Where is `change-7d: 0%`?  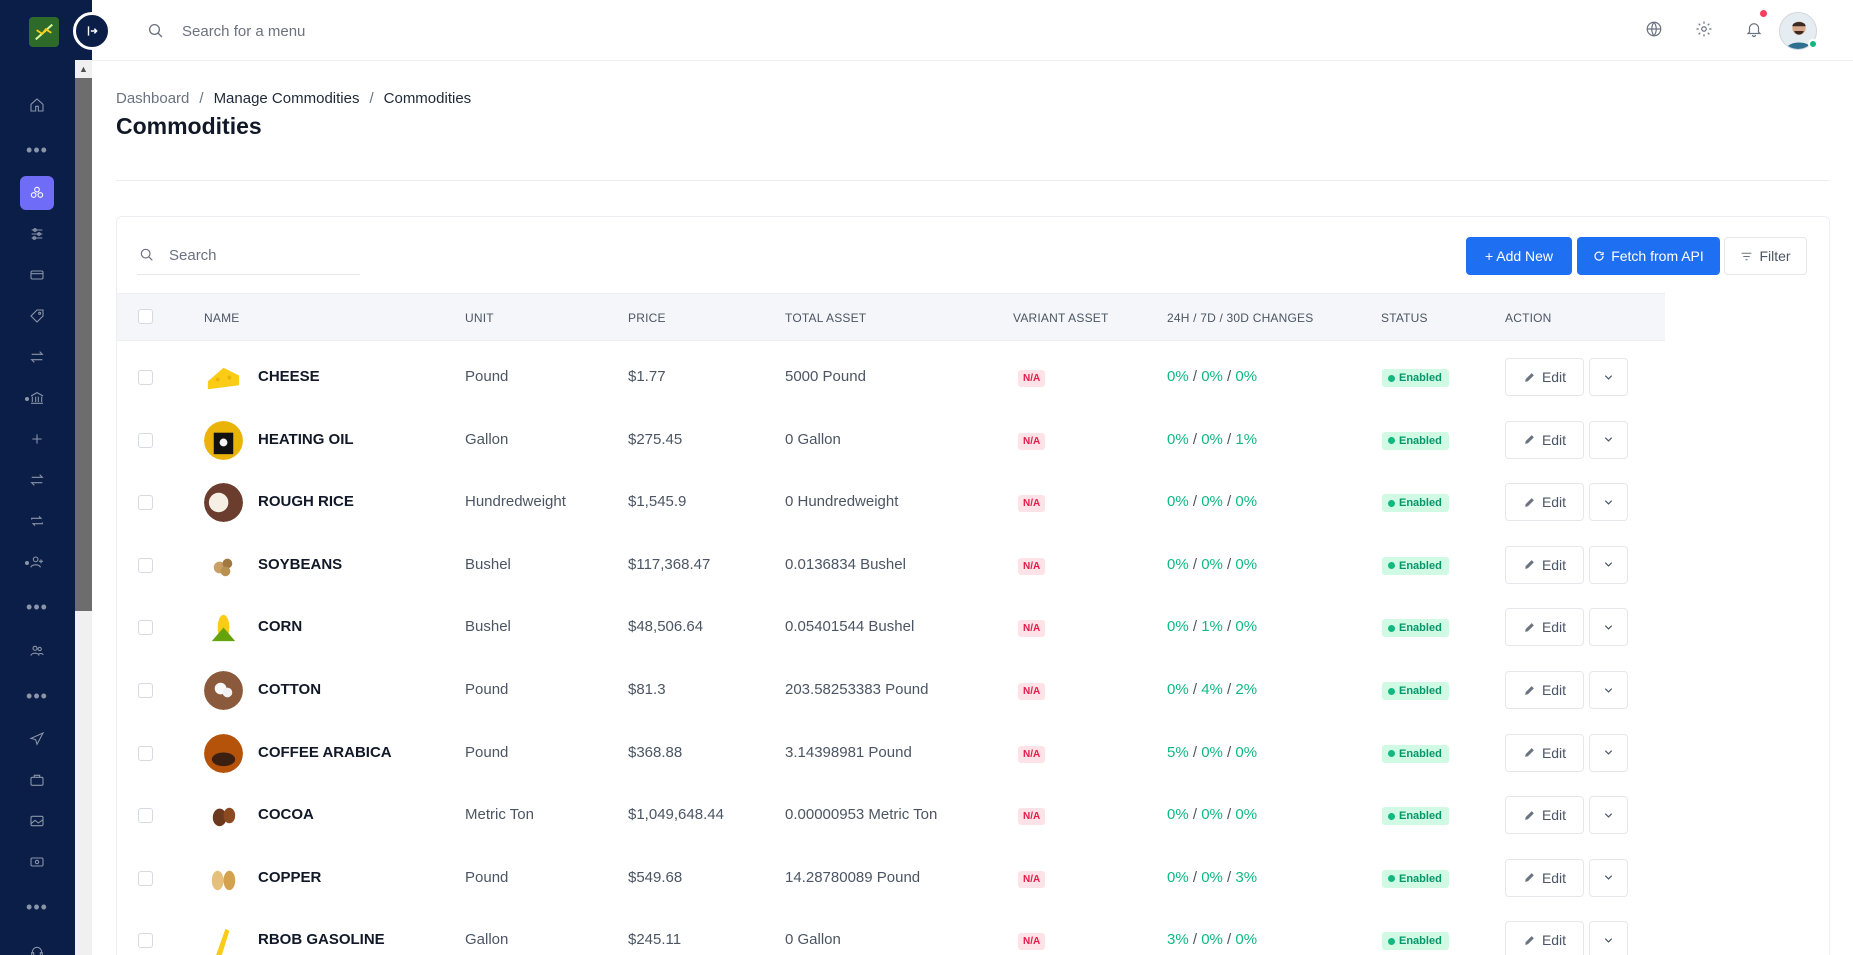 change-7d: 0% is located at coordinates (1212, 752).